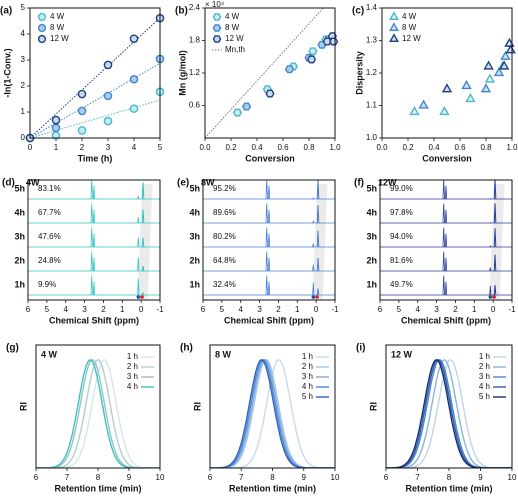 This screenshot has height=496, width=518. I want to click on panel-series-label: 12 W, so click(402, 354).